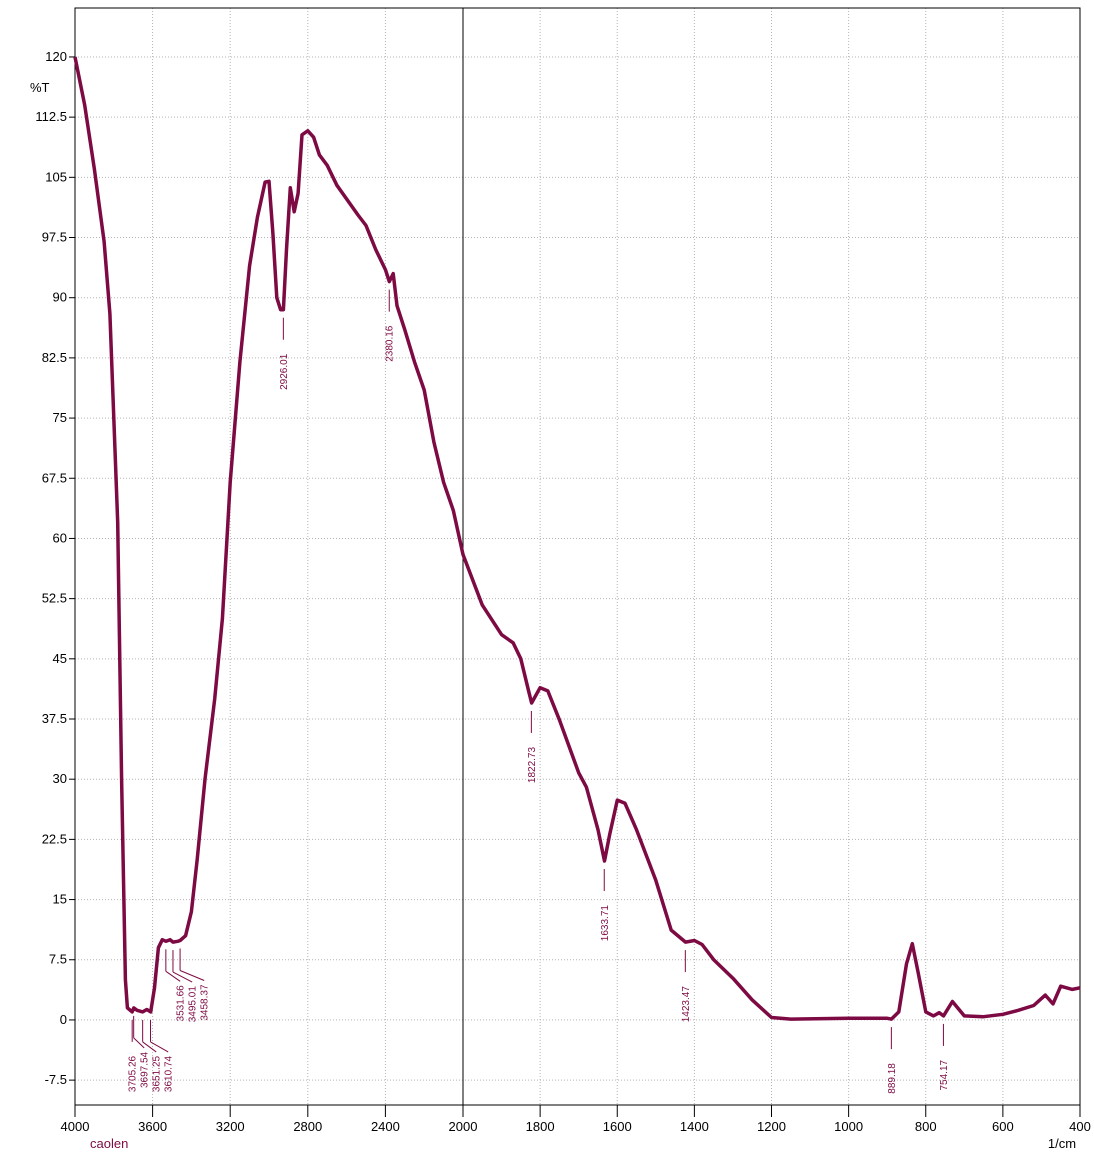  I want to click on y-tick-label: 82.5, so click(54, 357).